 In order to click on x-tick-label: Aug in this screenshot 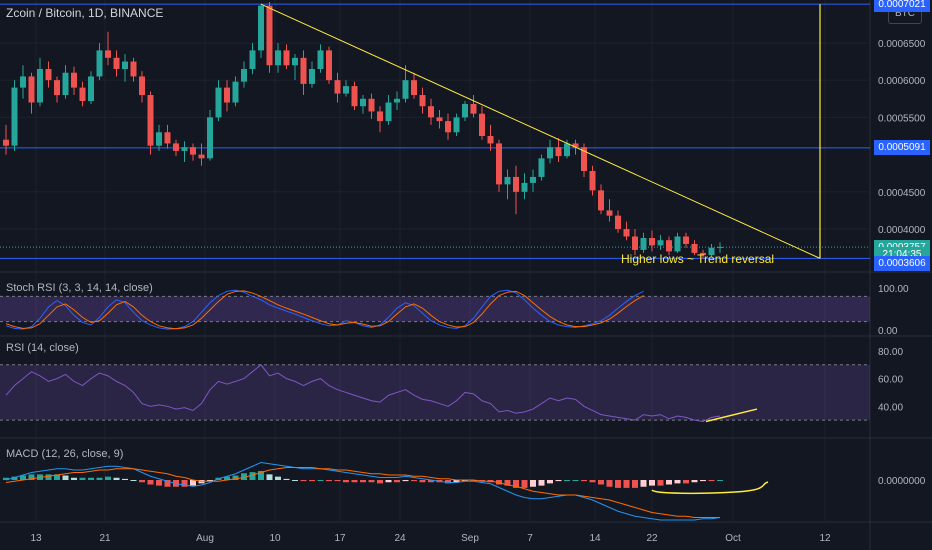, I will do `click(205, 538)`.